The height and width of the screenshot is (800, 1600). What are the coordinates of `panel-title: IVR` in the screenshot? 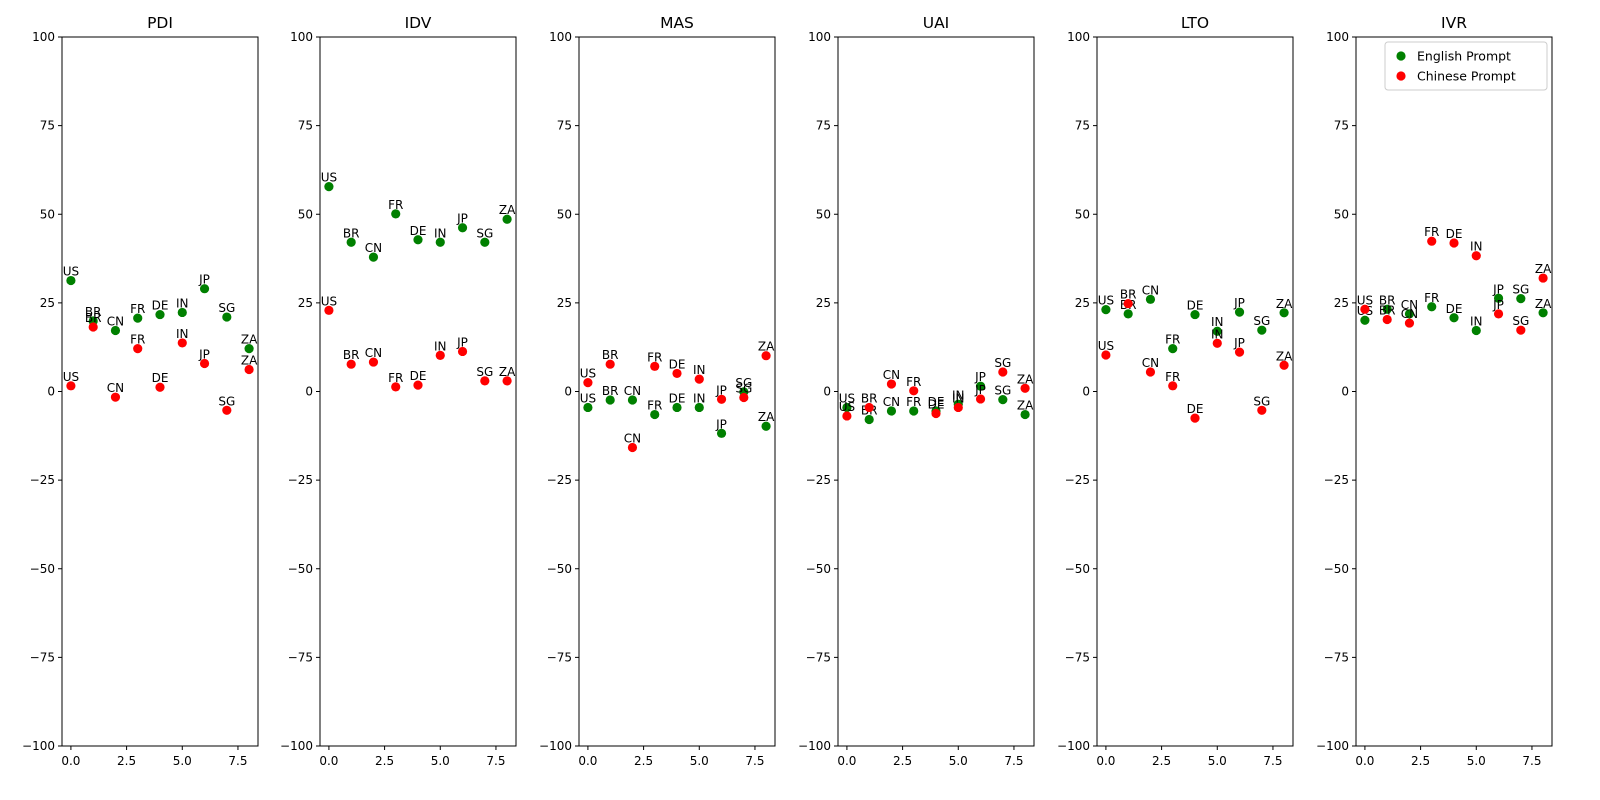 It's located at (1454, 23).